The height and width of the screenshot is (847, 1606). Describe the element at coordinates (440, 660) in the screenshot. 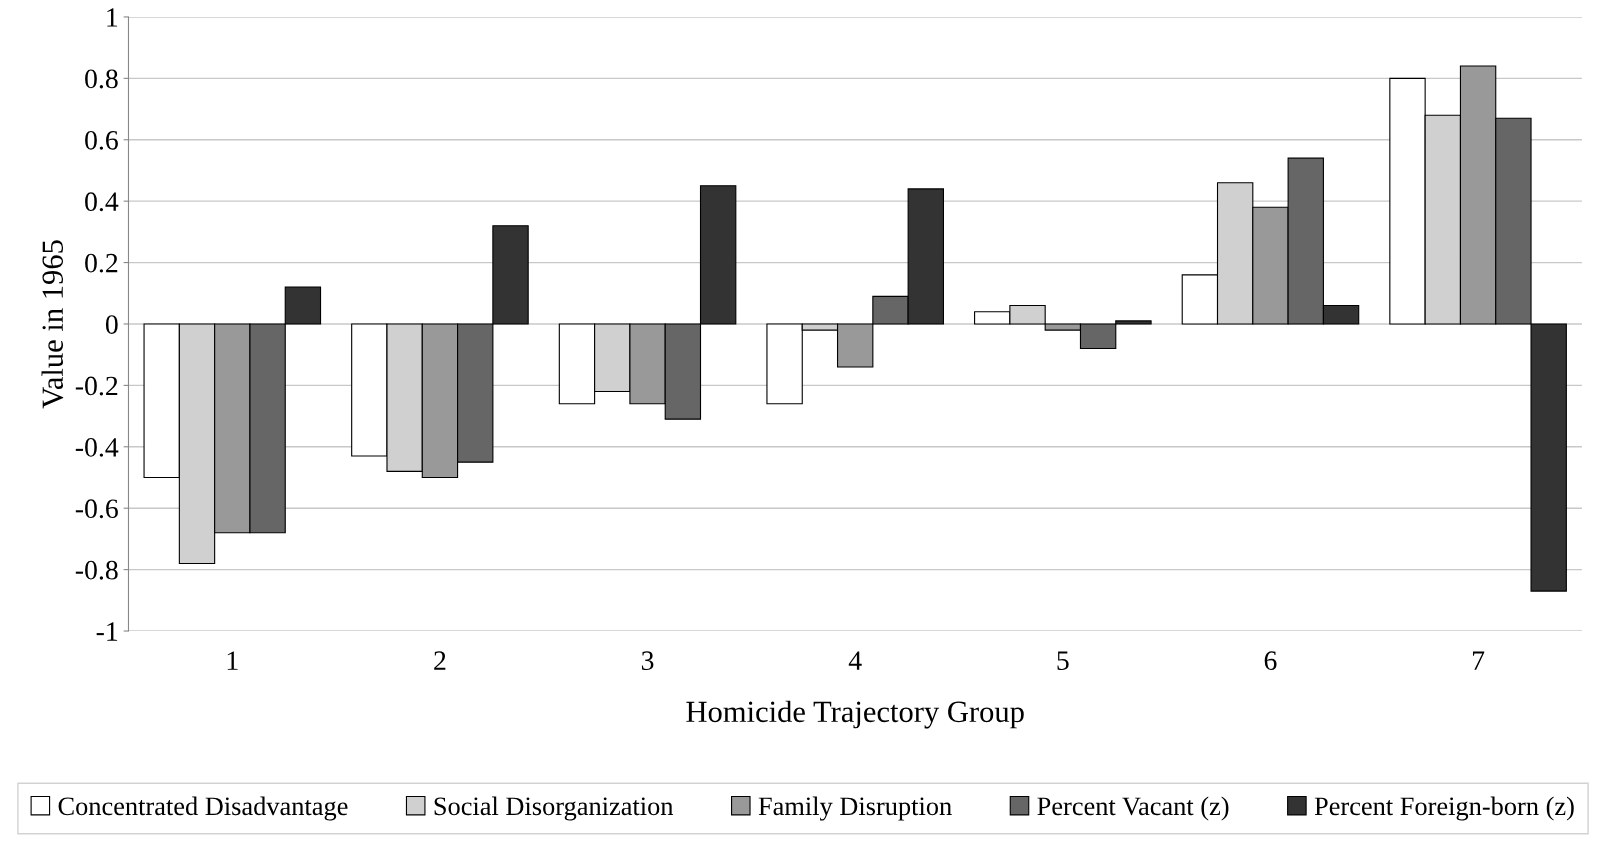

I see `x-tick-label: 2` at that location.